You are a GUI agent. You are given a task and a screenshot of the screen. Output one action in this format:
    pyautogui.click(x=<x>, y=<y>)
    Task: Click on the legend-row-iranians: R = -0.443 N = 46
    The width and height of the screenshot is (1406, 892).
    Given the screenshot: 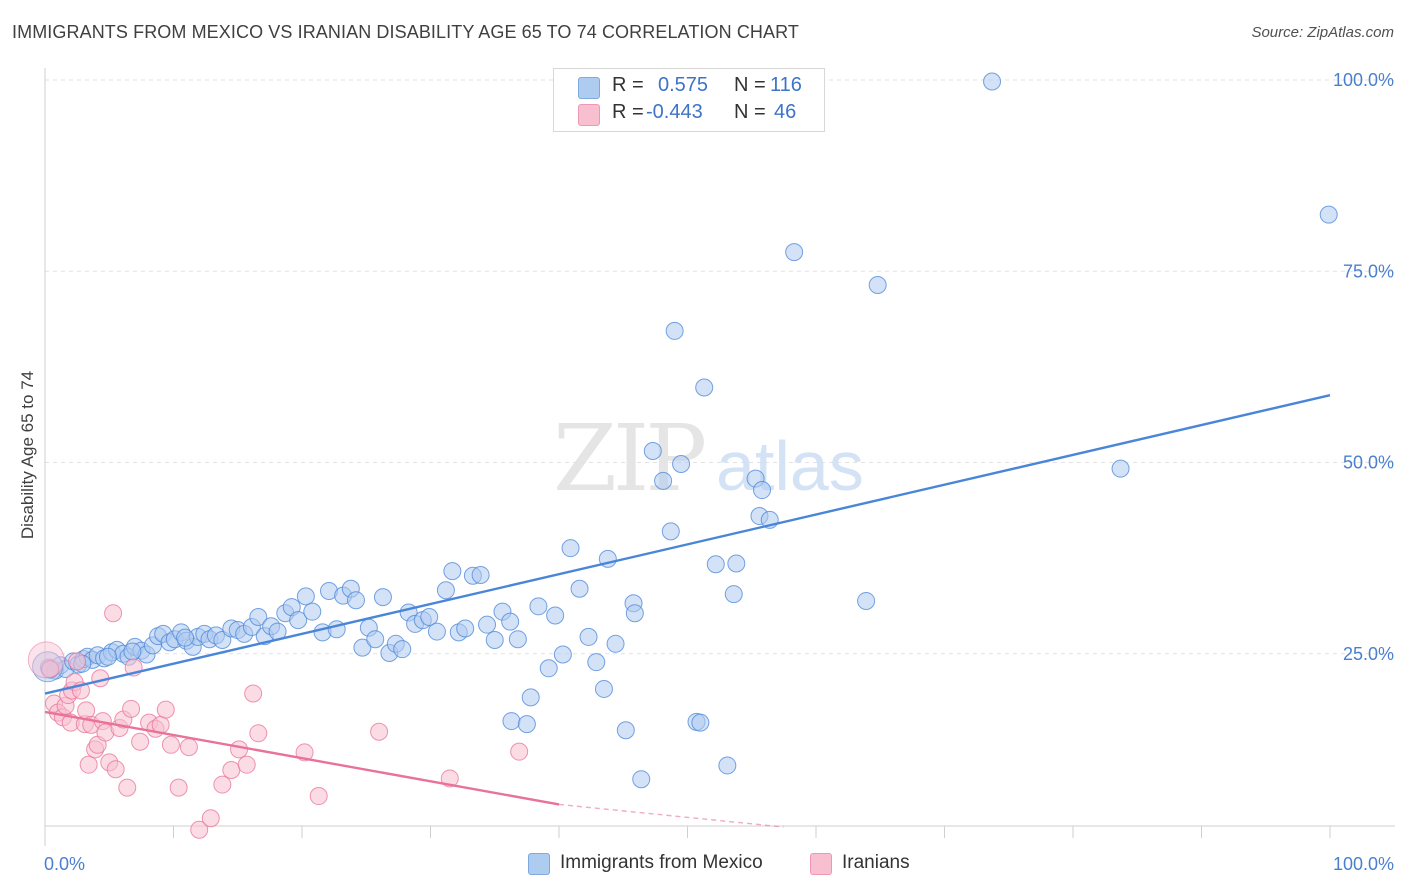 What is the action you would take?
    pyautogui.click(x=689, y=114)
    